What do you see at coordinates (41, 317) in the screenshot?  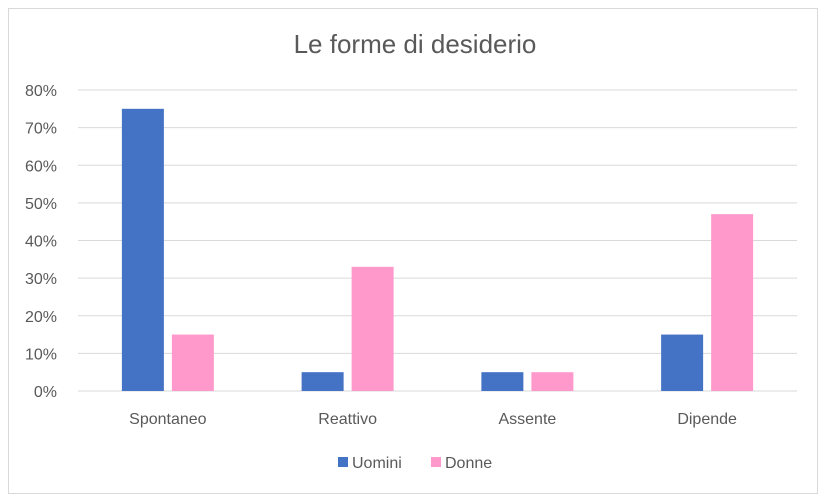 I see `y-tick-label: 20%` at bounding box center [41, 317].